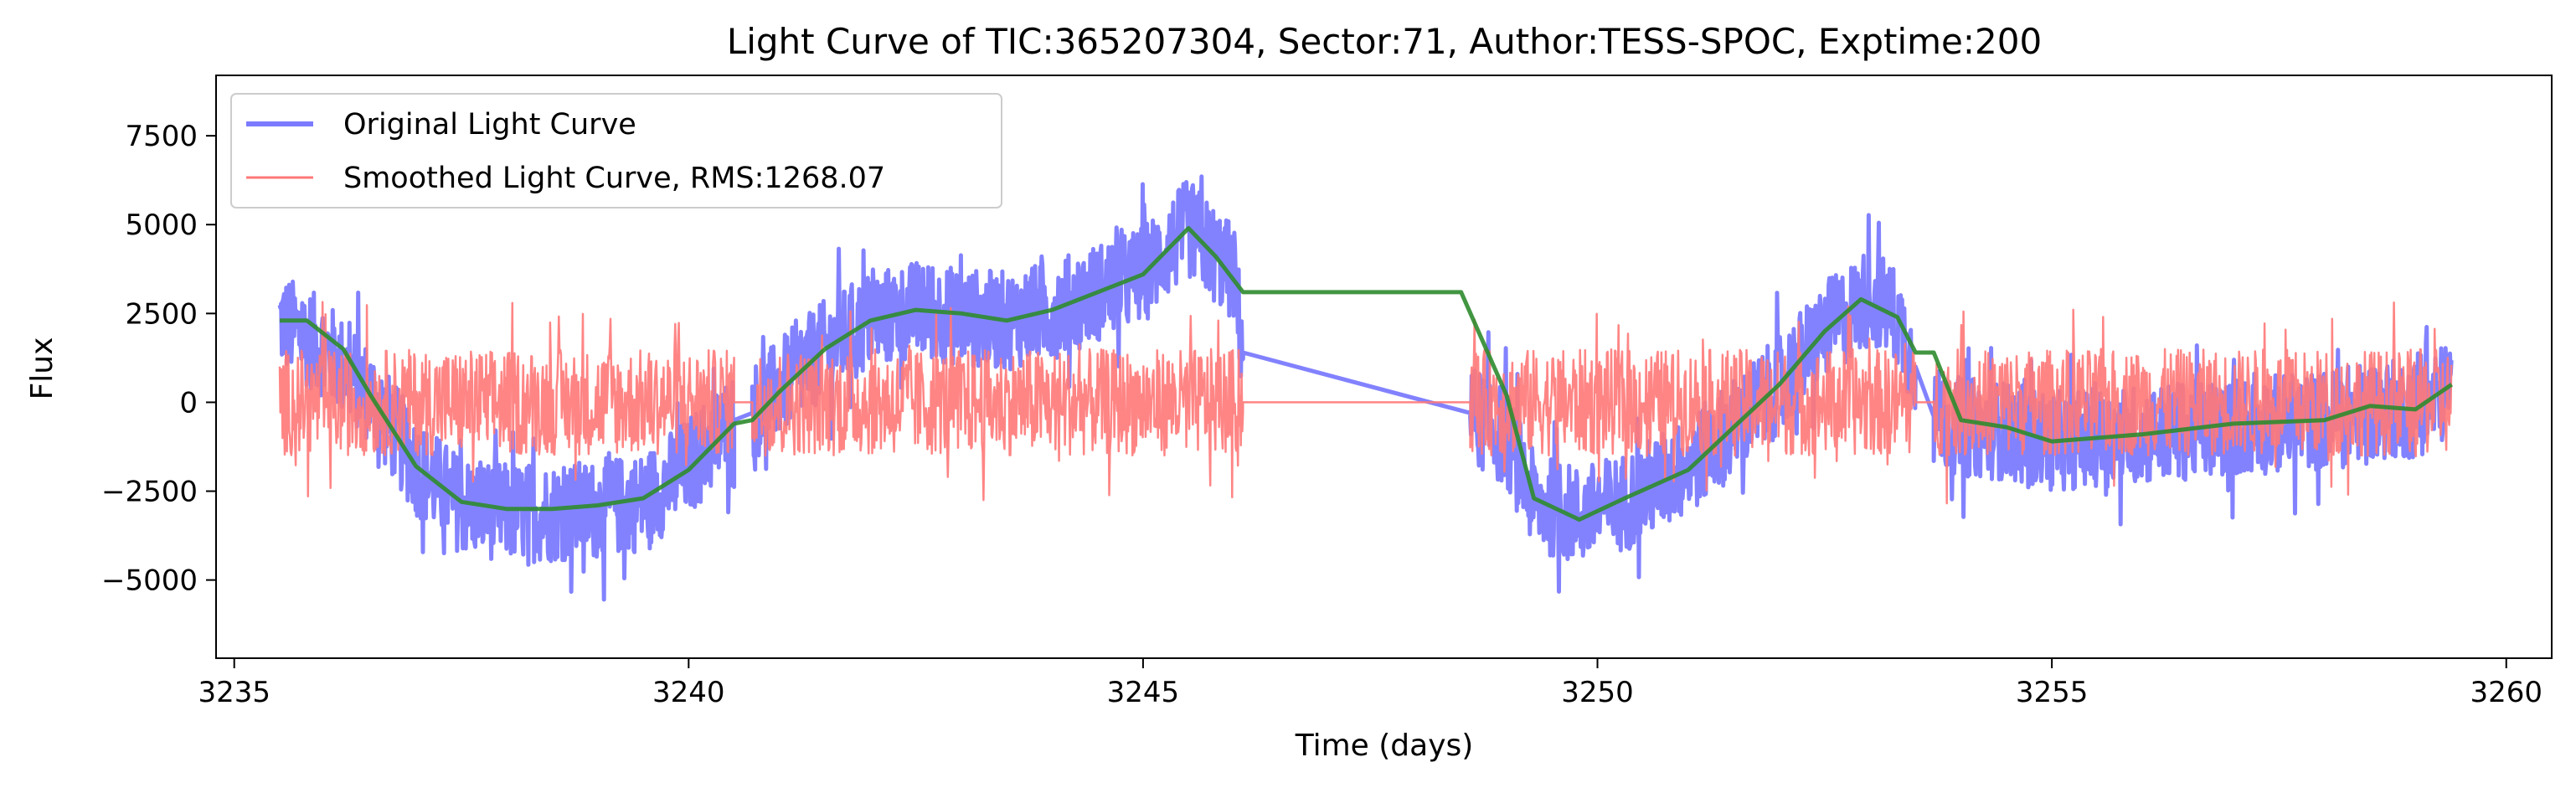 This screenshot has height=788, width=2576. Describe the element at coordinates (149, 492) in the screenshot. I see `y-tick-label: −2500` at that location.